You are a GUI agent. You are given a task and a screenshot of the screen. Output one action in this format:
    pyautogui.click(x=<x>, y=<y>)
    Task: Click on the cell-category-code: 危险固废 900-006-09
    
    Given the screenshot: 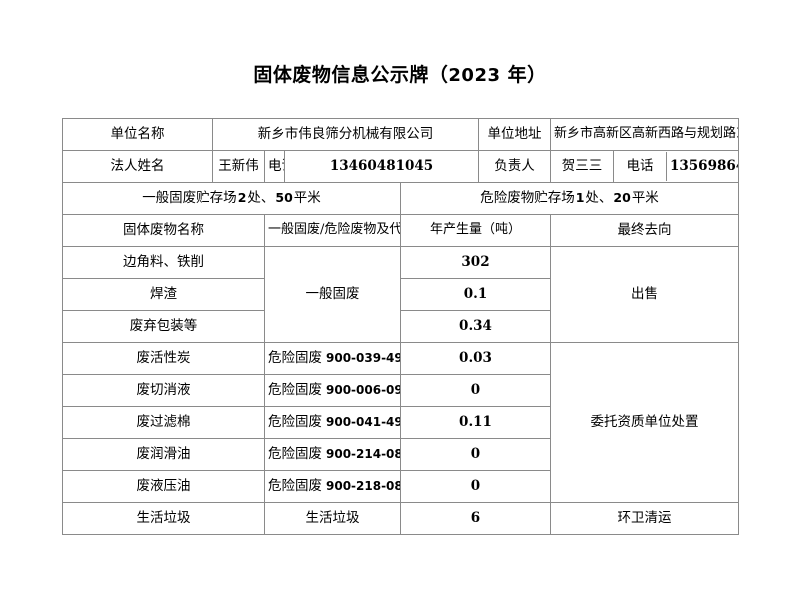 What is the action you would take?
    pyautogui.click(x=332, y=390)
    